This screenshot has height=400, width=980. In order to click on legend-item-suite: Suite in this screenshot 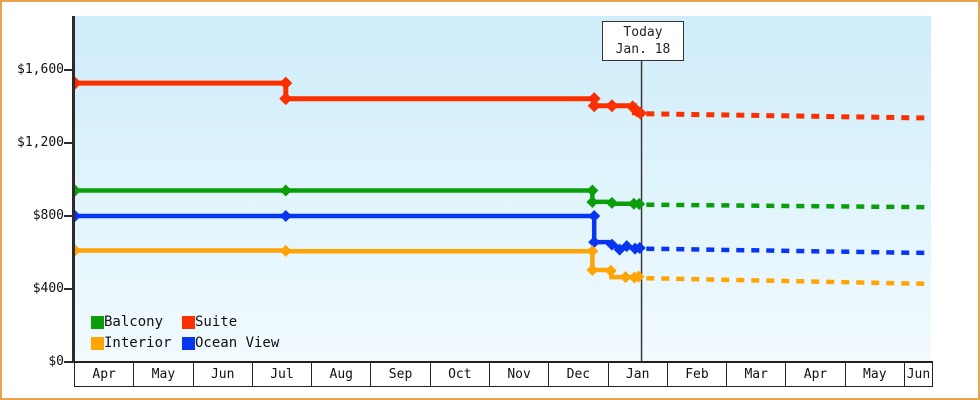, I will do `click(230, 322)`.